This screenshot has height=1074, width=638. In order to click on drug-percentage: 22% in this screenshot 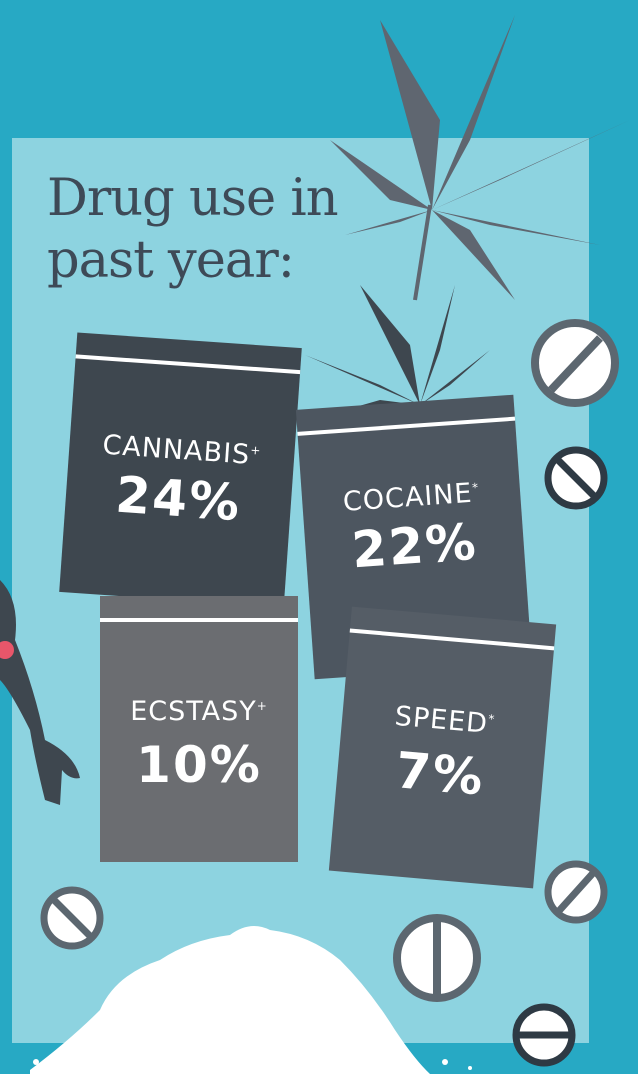, I will do `click(414, 546)`.